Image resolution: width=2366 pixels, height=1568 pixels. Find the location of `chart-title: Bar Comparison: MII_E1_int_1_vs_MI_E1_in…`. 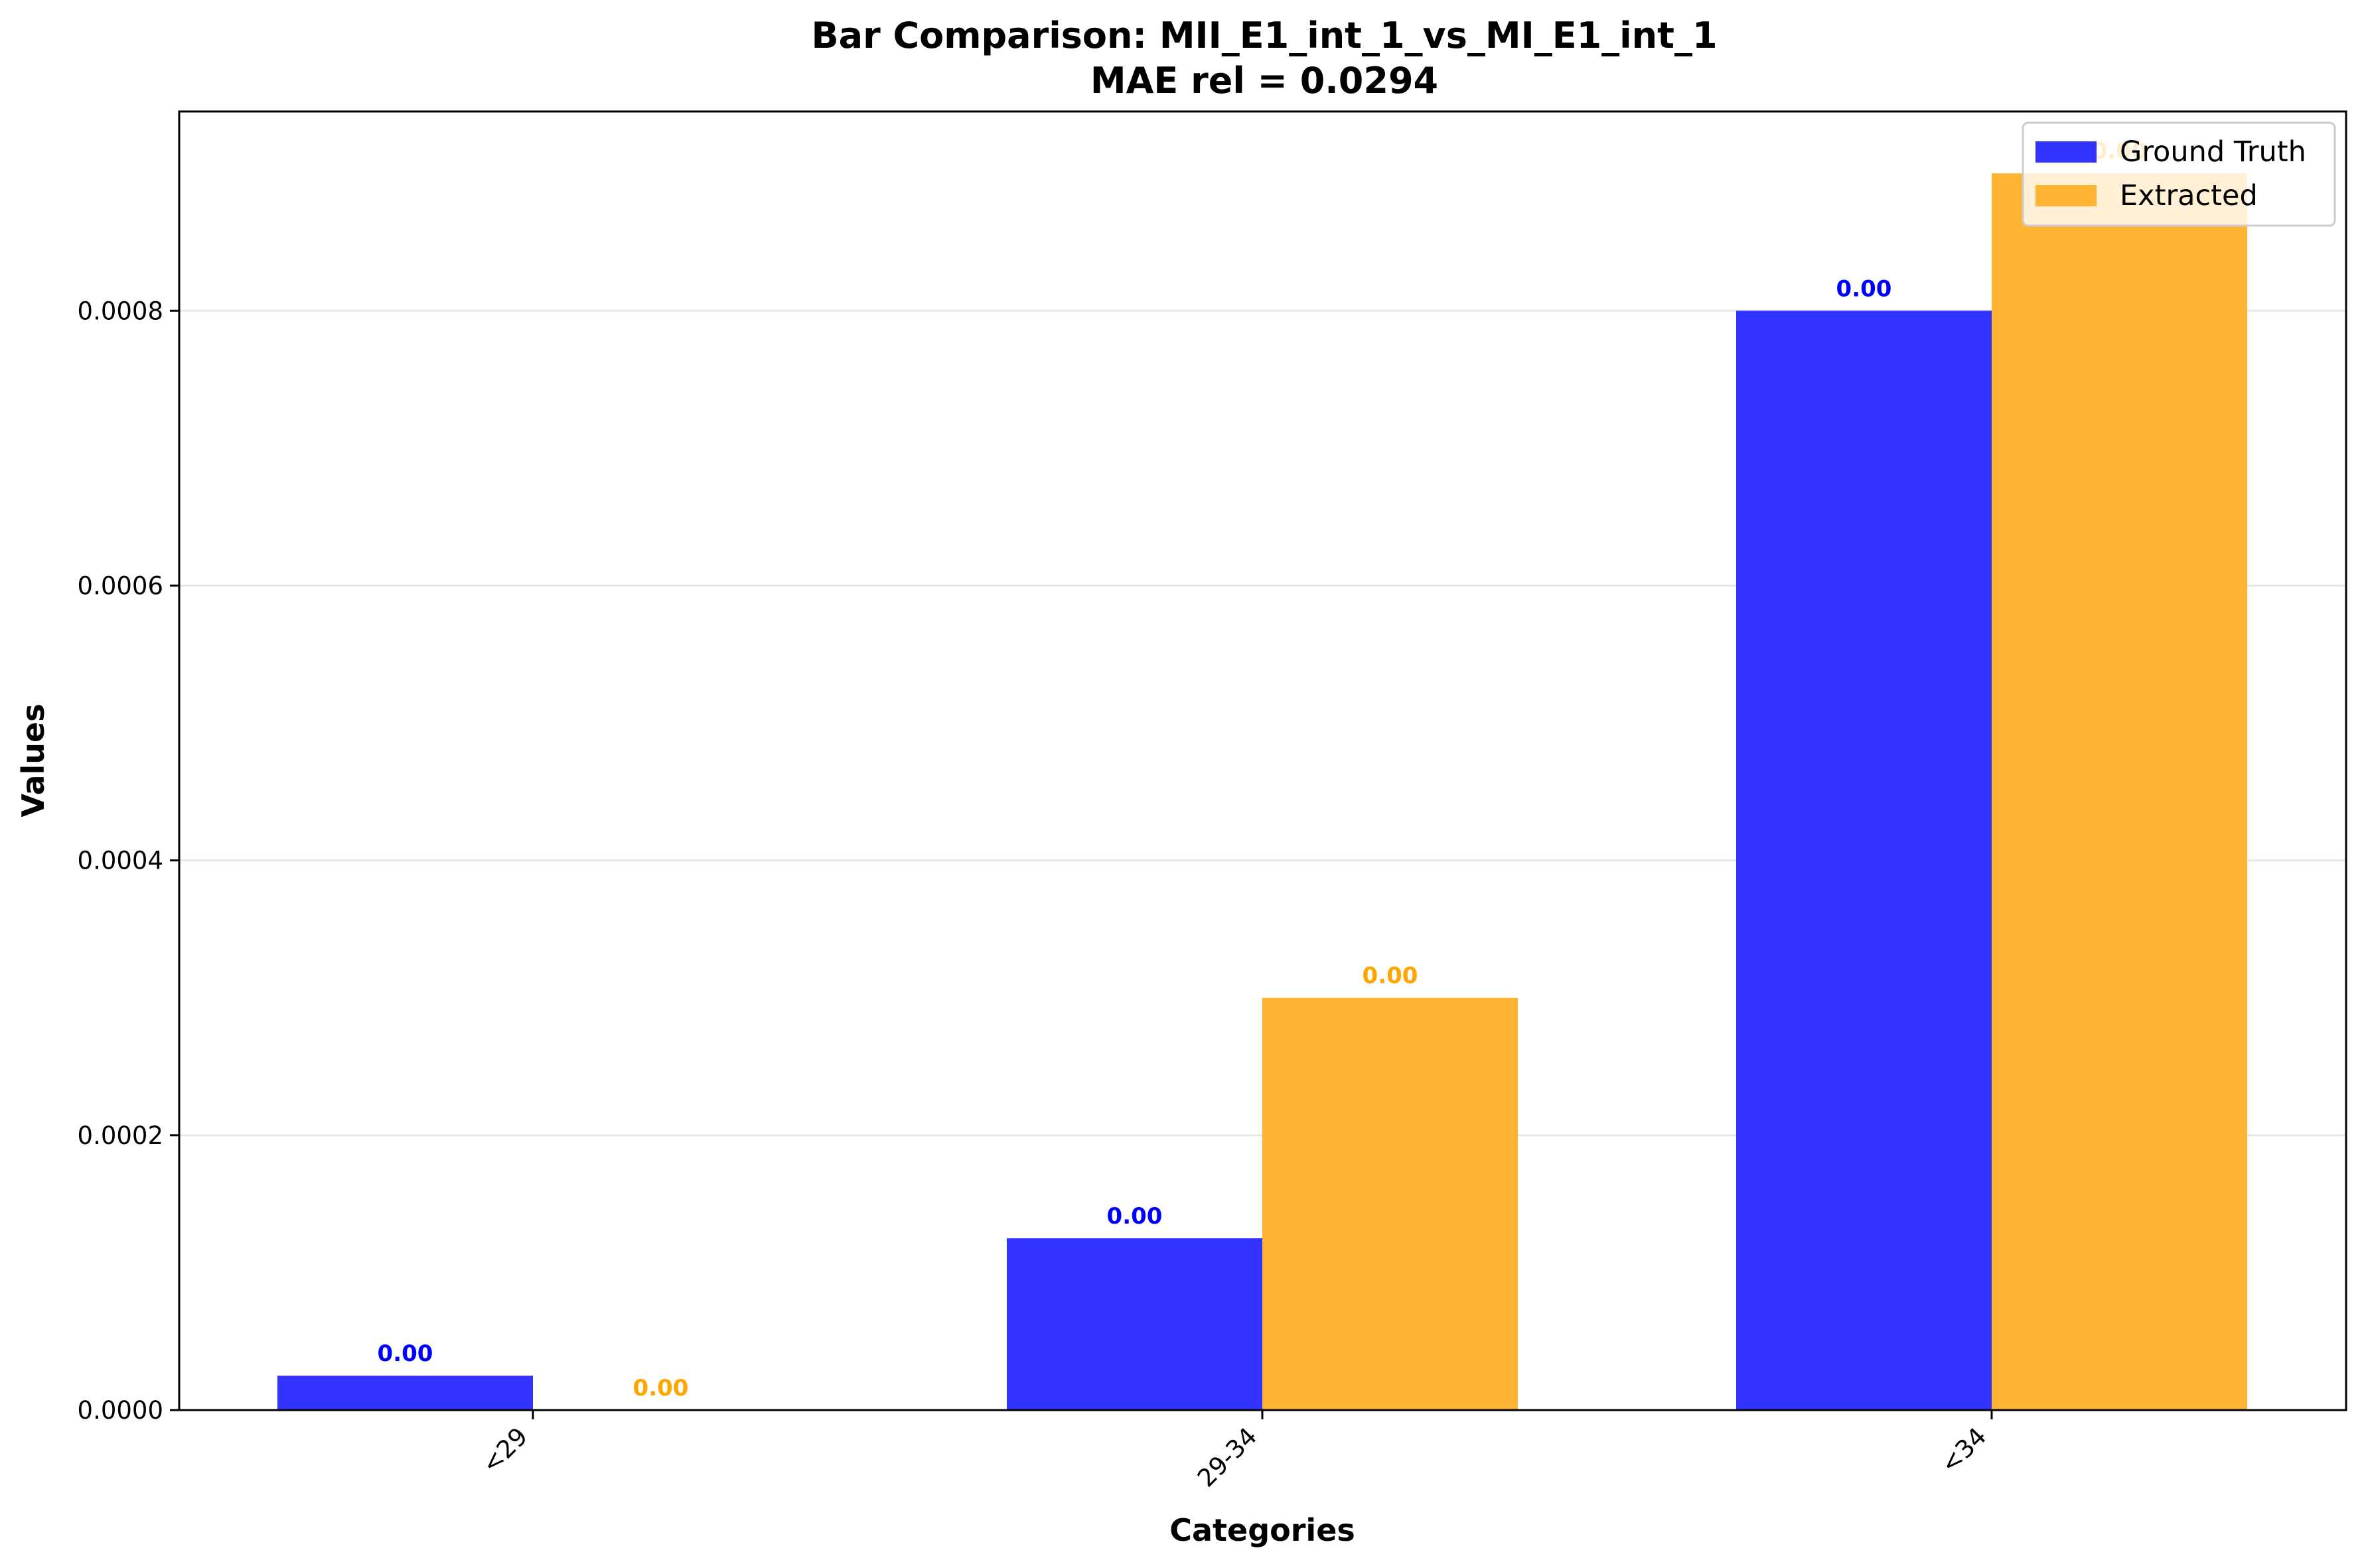

chart-title: Bar Comparison: MII_E1_int_1_vs_MI_E1_in… is located at coordinates (1264, 35).